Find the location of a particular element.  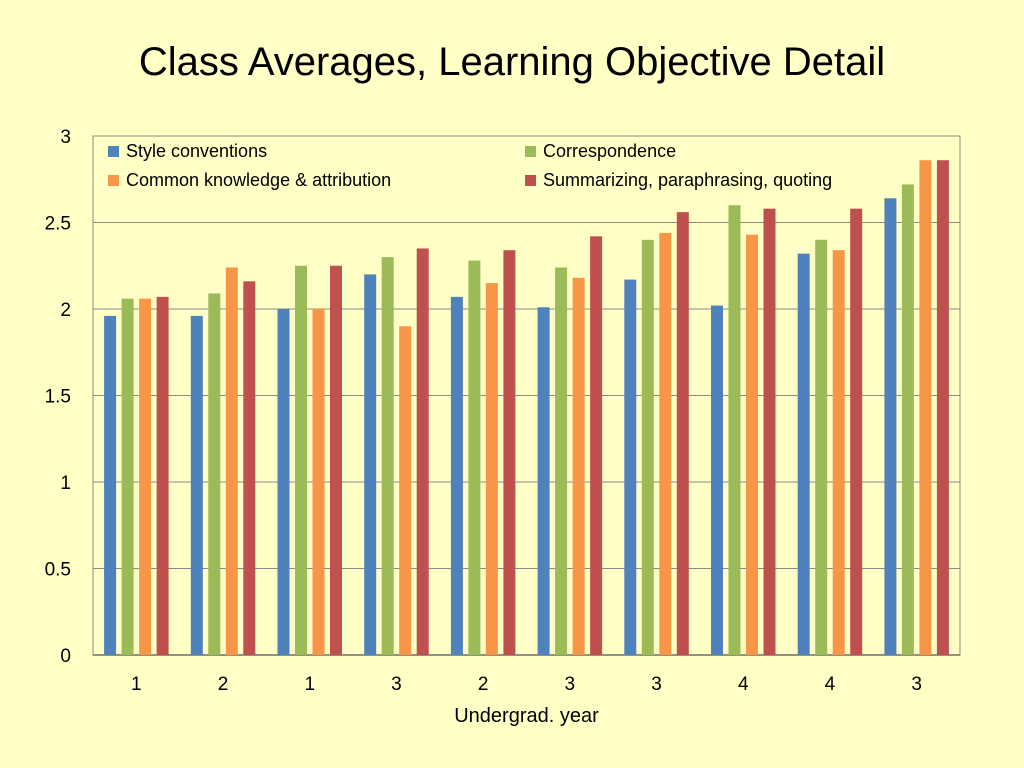

y-tick-label: 3 is located at coordinates (65, 137).